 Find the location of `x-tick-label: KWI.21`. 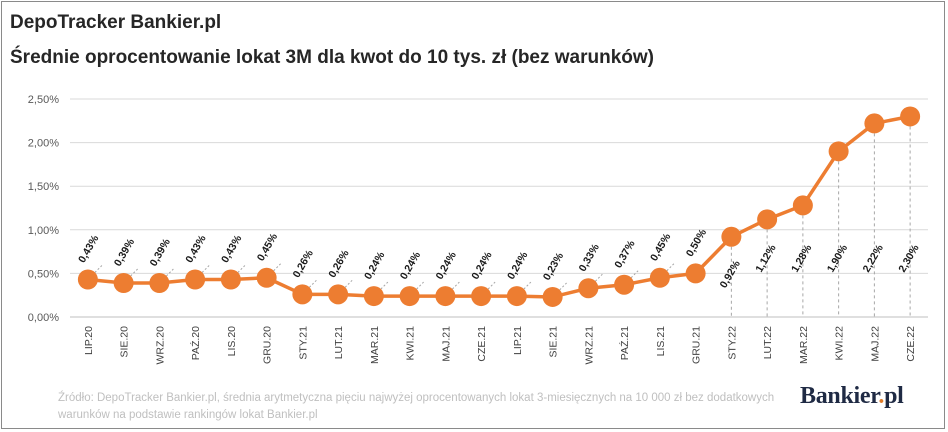

x-tick-label: KWI.21 is located at coordinates (411, 343).